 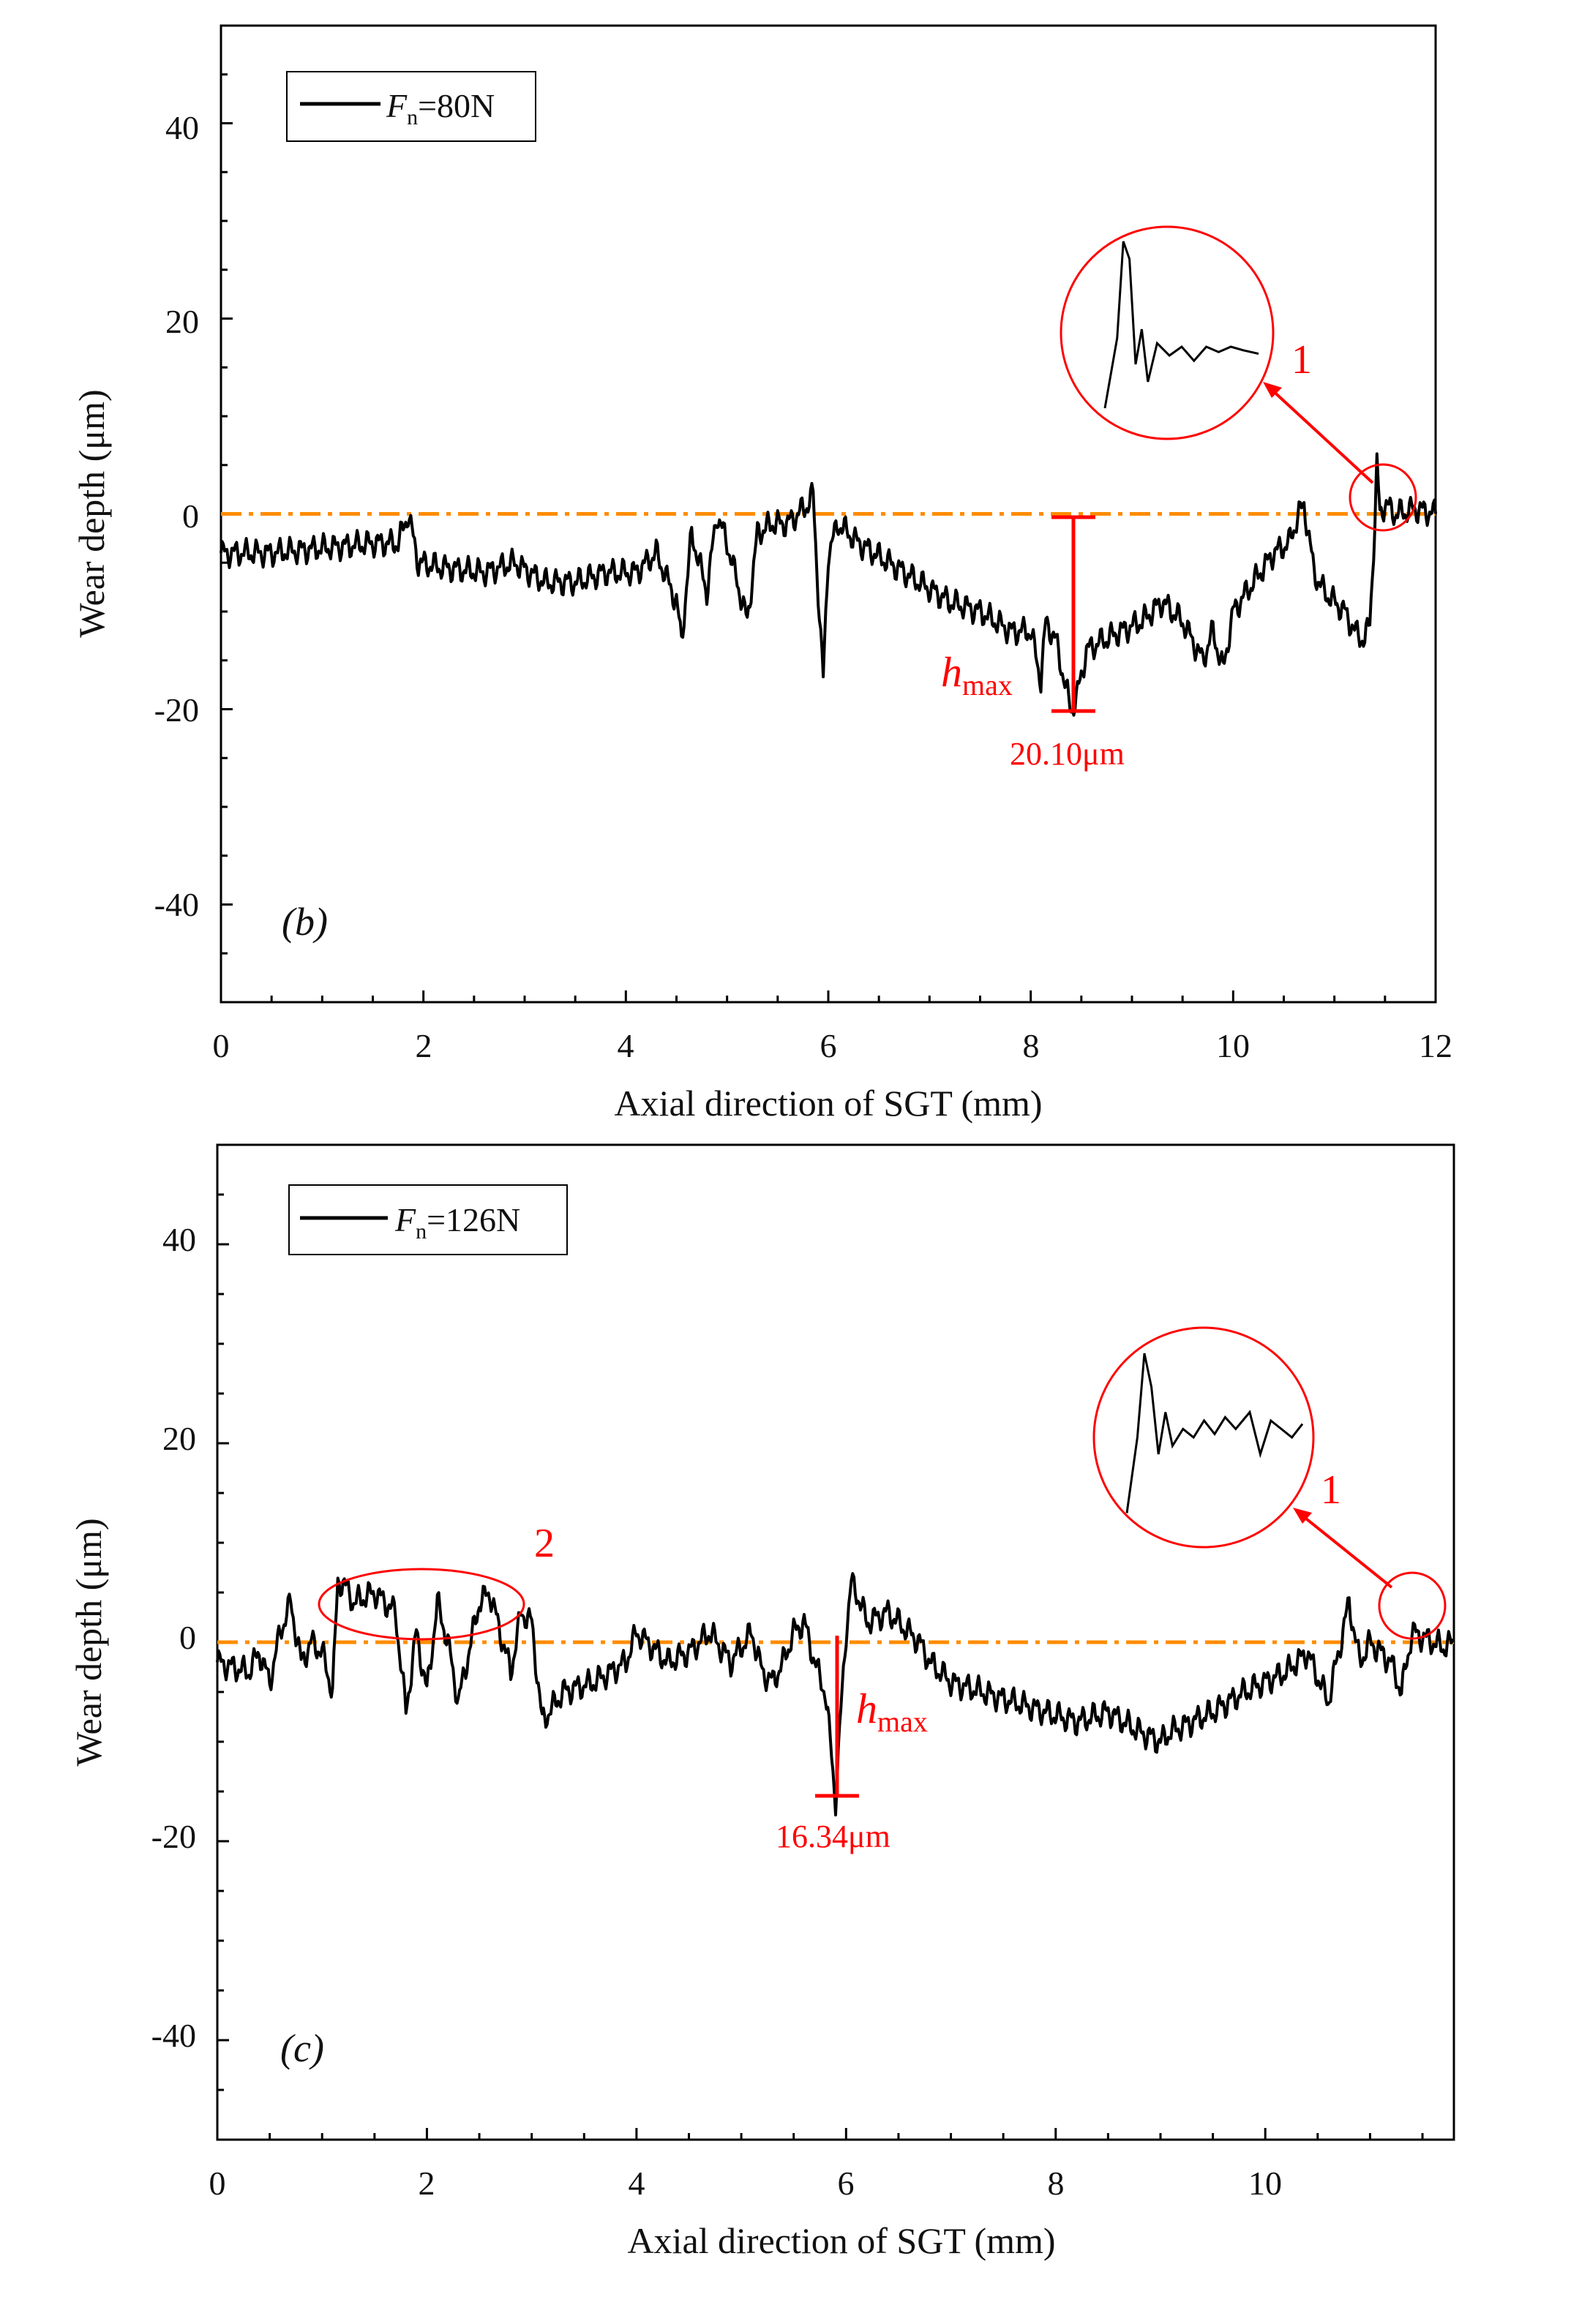 What do you see at coordinates (302, 2048) in the screenshot?
I see `panel-label: (c)` at bounding box center [302, 2048].